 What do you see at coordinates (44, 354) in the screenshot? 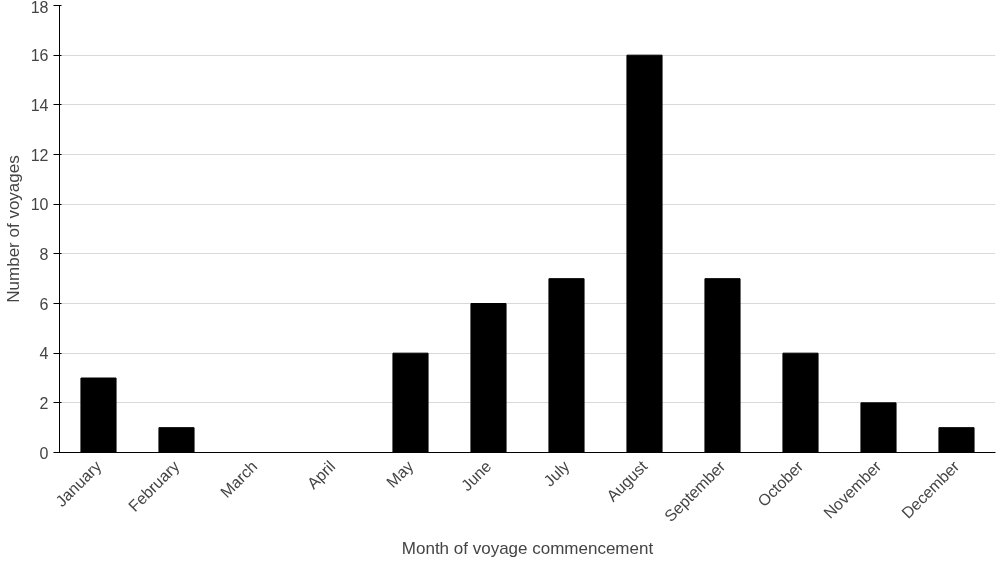
I see `y-tick-label: 4` at bounding box center [44, 354].